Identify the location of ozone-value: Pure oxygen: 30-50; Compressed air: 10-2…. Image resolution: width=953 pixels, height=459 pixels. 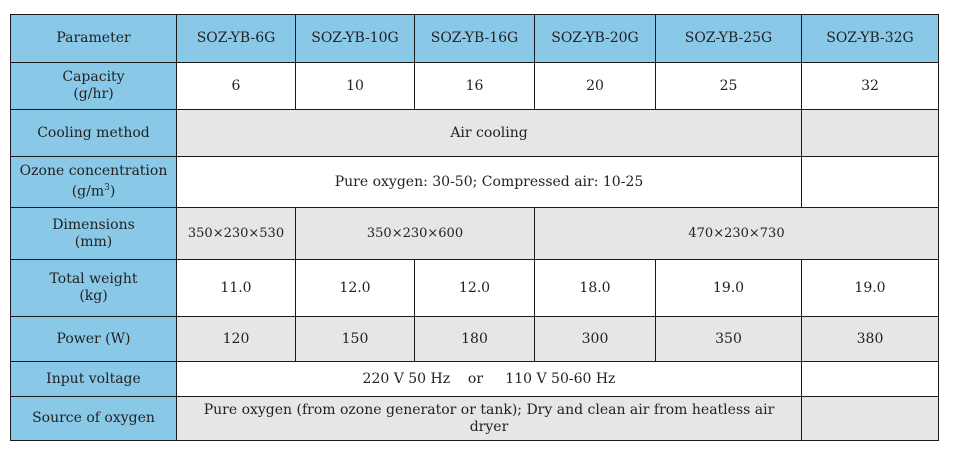
(489, 182).